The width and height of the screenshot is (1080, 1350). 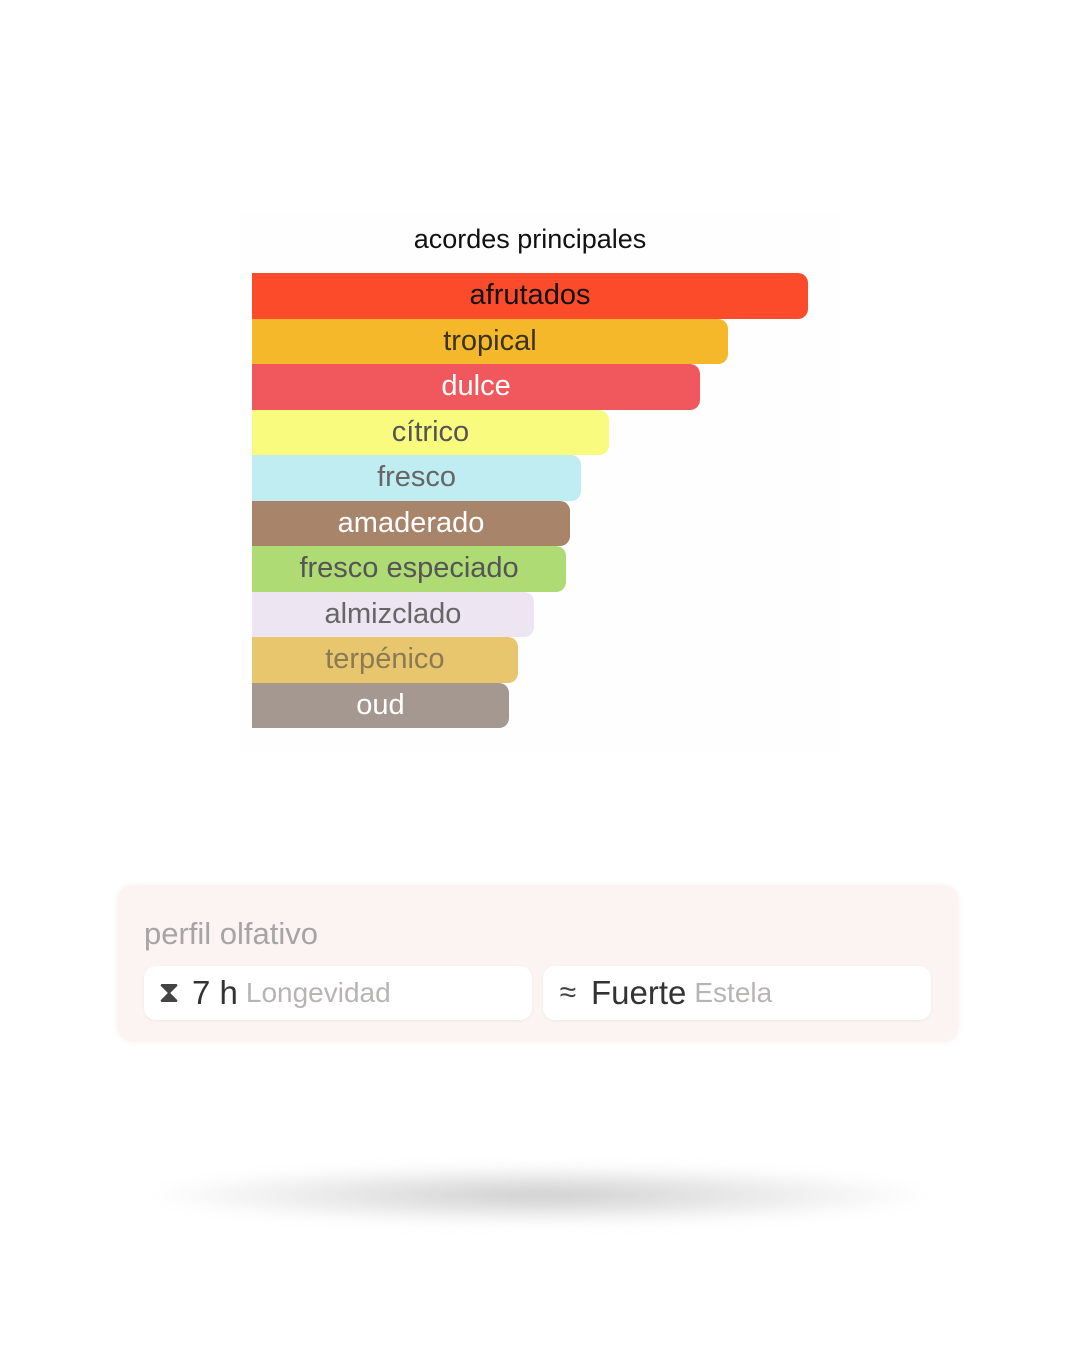 I want to click on accord-bar-9: oud, so click(x=380, y=705).